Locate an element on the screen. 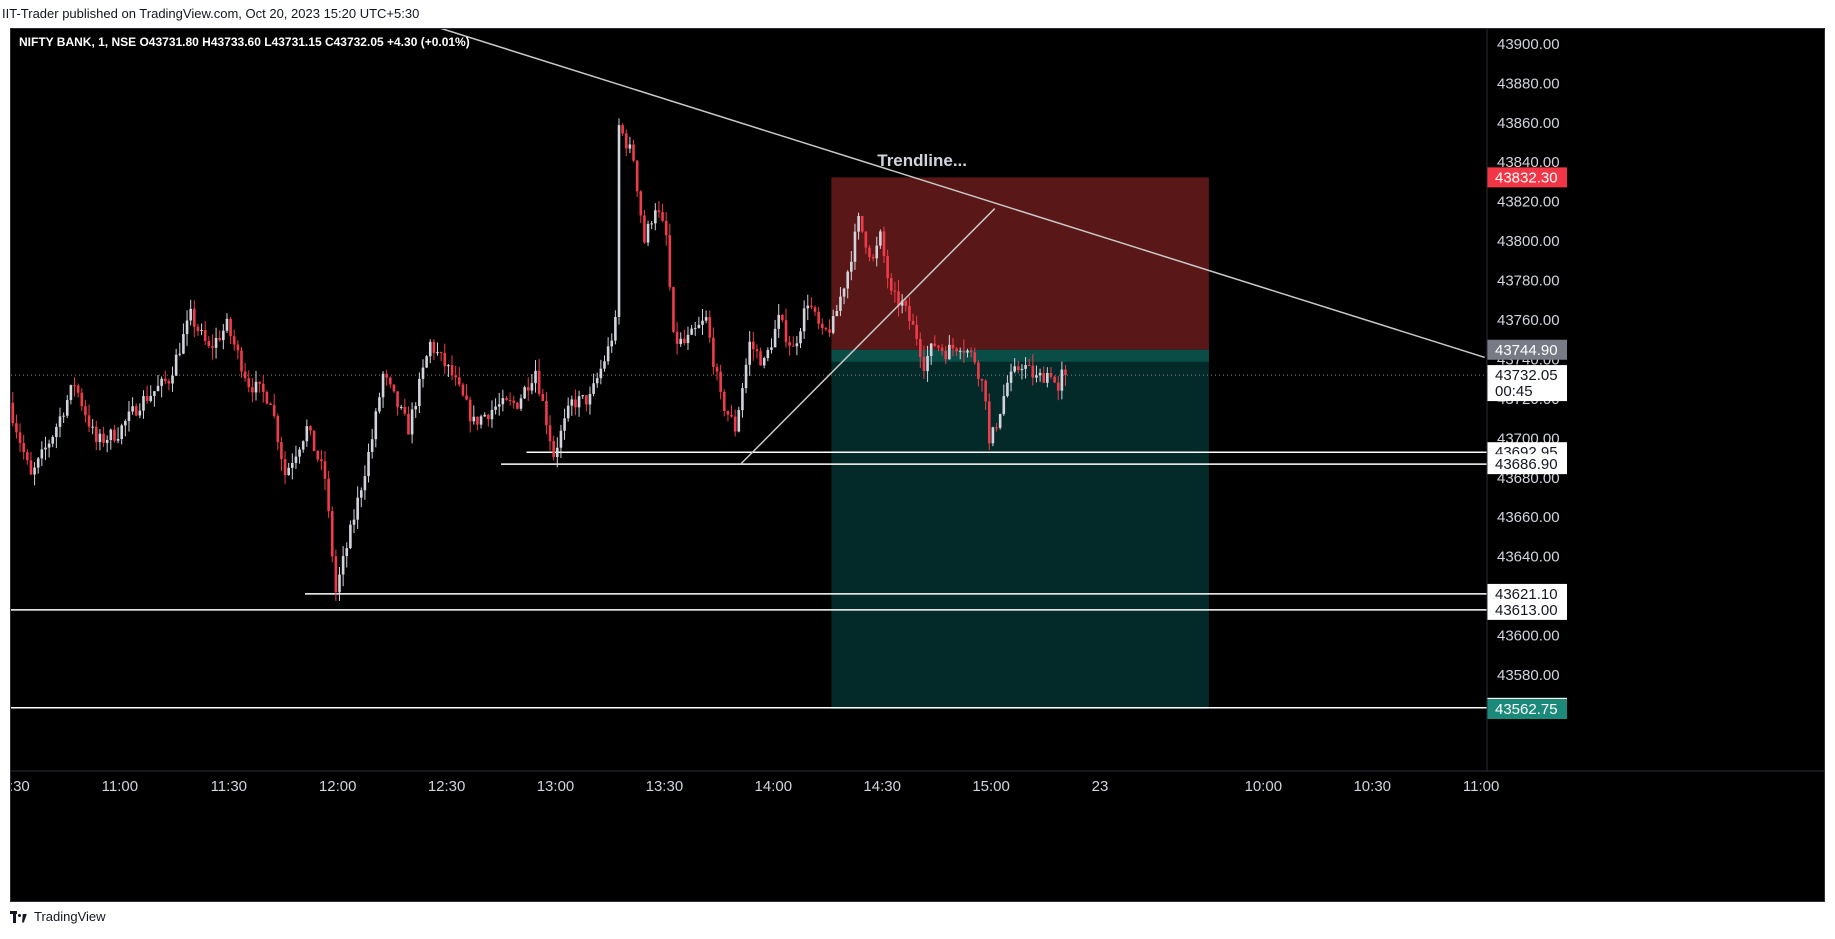 This screenshot has width=1835, height=939. tradingview-brand: TradingView is located at coordinates (58, 916).